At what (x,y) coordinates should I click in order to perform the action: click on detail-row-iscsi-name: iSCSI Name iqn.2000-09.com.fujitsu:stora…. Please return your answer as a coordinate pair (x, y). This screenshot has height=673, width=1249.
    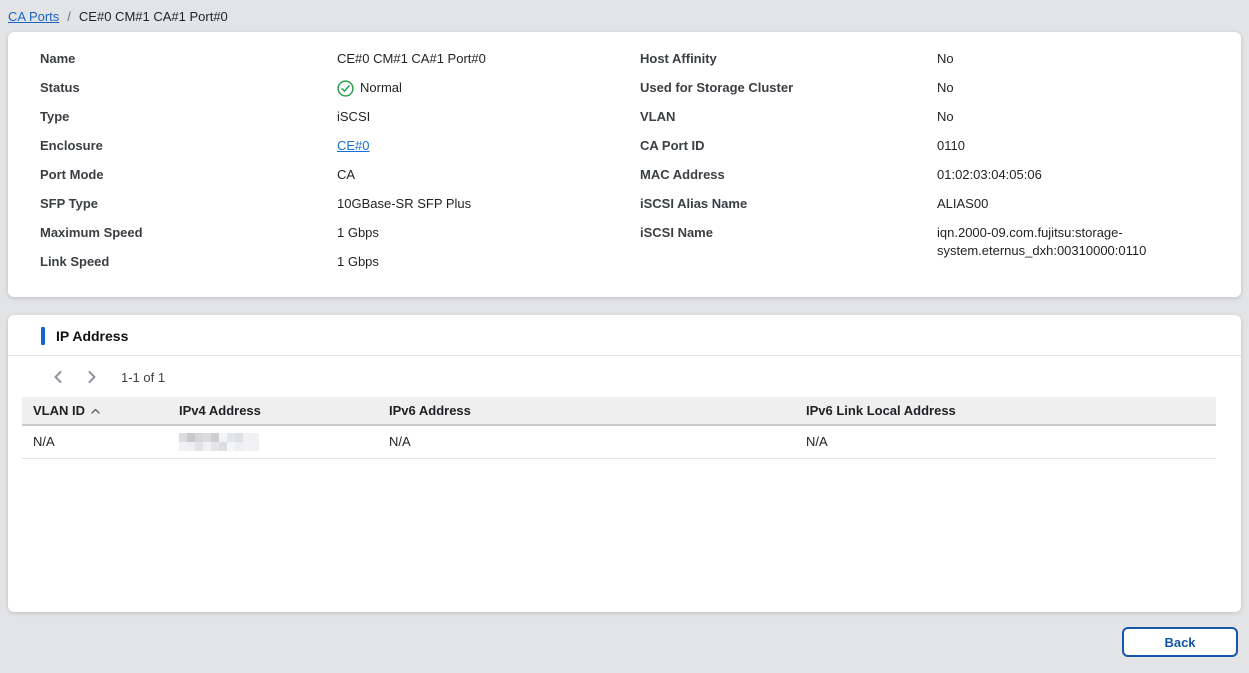
    Looking at the image, I should click on (940, 242).